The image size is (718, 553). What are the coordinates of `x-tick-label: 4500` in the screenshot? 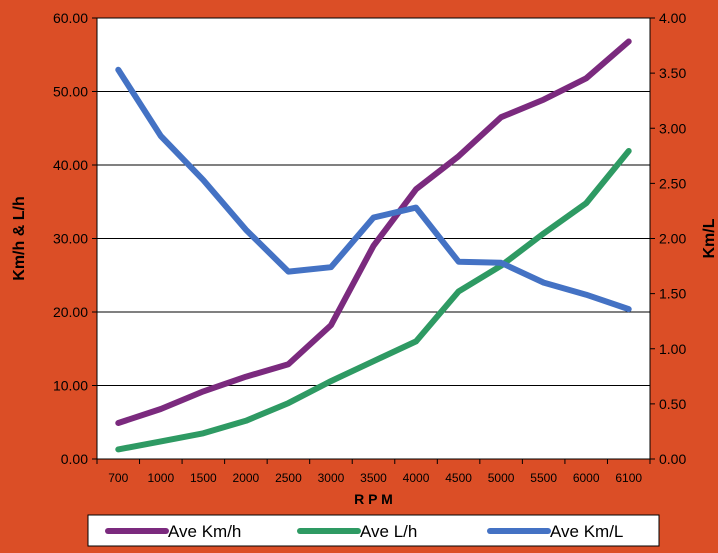 It's located at (458, 478).